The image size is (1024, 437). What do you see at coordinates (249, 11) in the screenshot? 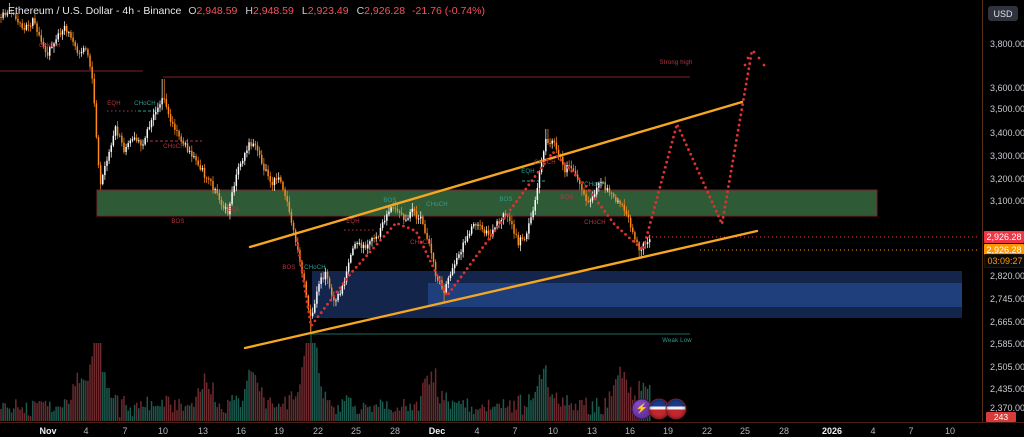
I see `high-label: H` at bounding box center [249, 11].